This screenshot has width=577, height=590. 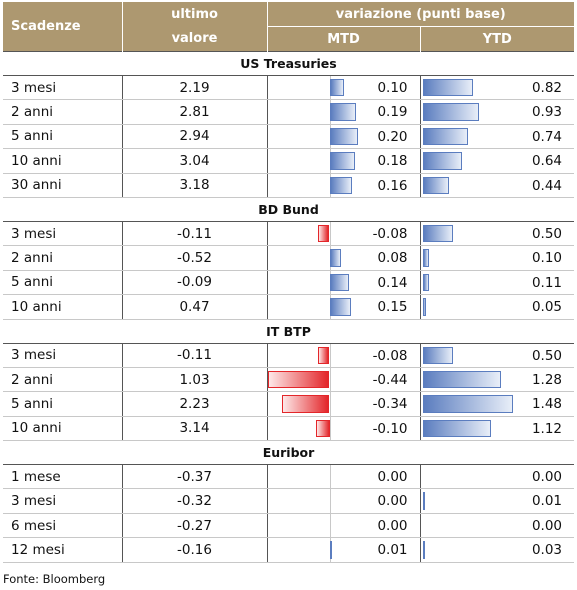 I want to click on section-header: Euribor, so click(x=288, y=453).